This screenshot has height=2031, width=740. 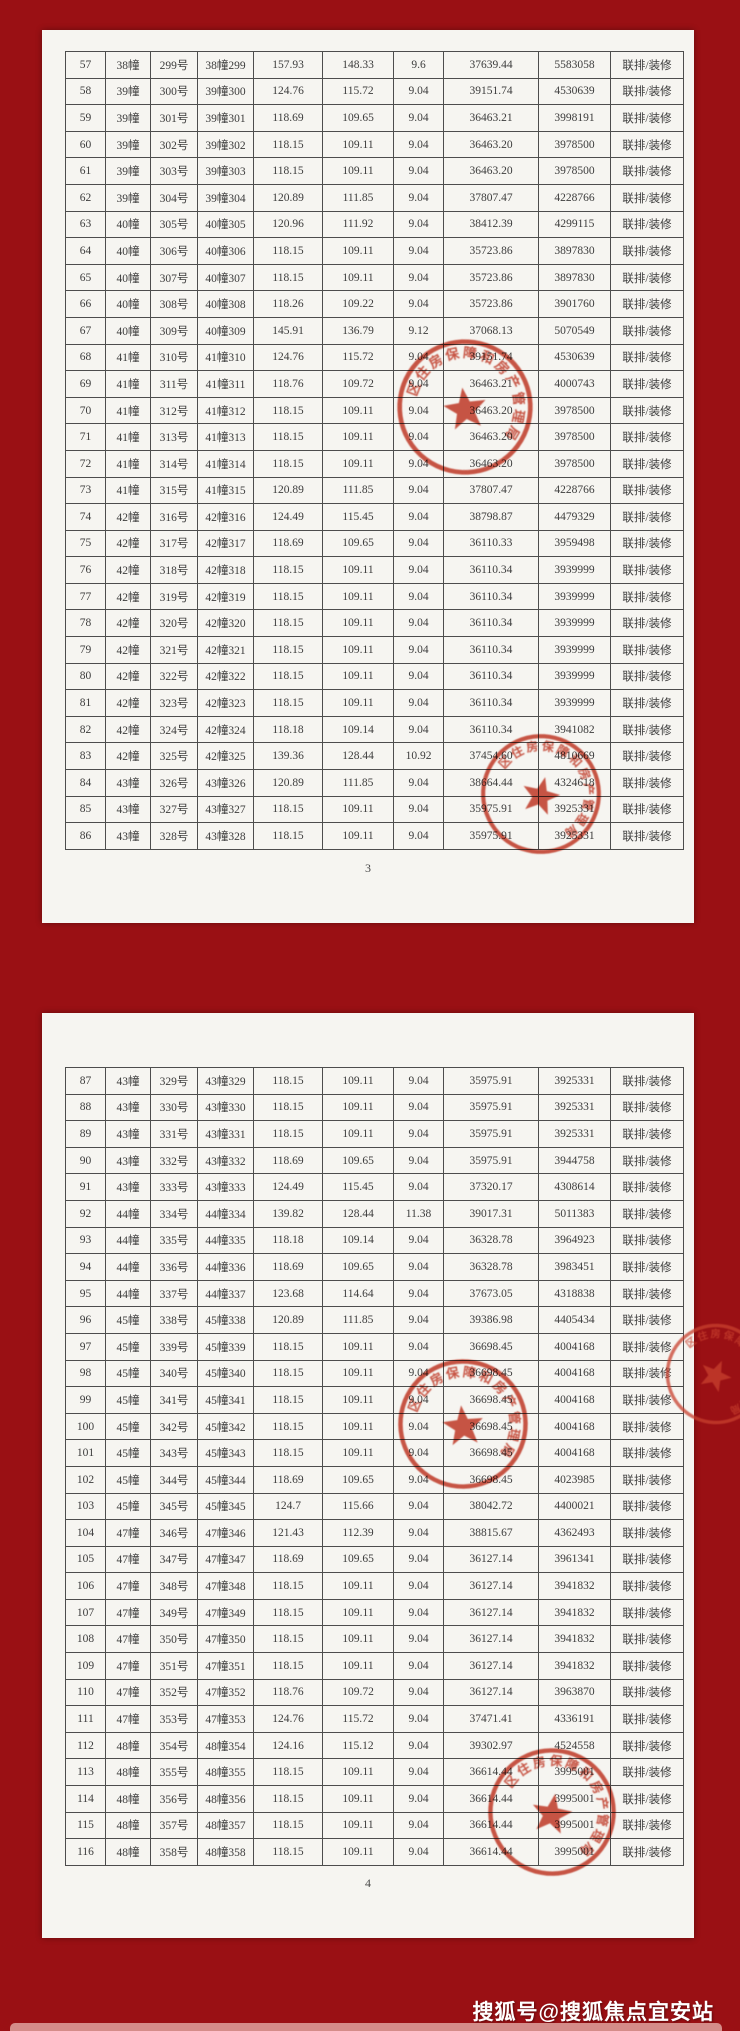 What do you see at coordinates (85, 1160) in the screenshot?
I see `cell: 90` at bounding box center [85, 1160].